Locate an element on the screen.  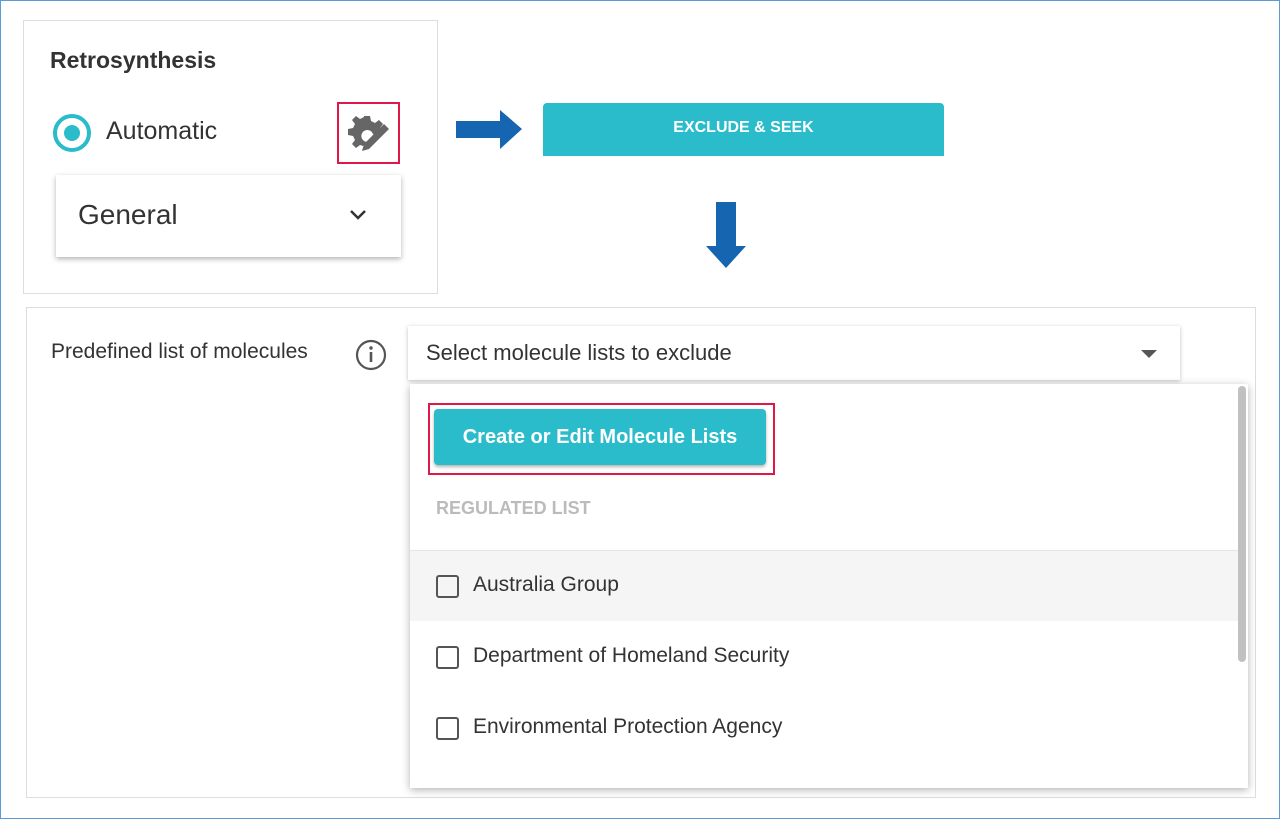
create-edit-lists-button: Create or Edit Molecule Lists is located at coordinates (600, 437).